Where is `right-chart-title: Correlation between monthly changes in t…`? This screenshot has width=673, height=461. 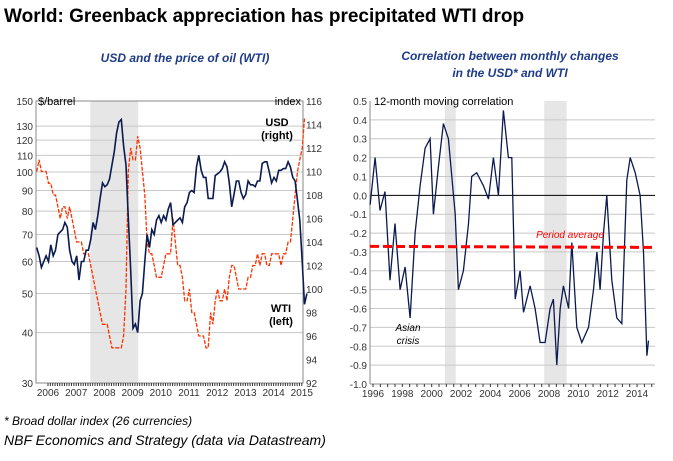
right-chart-title: Correlation between monthly changes in t… is located at coordinates (510, 65).